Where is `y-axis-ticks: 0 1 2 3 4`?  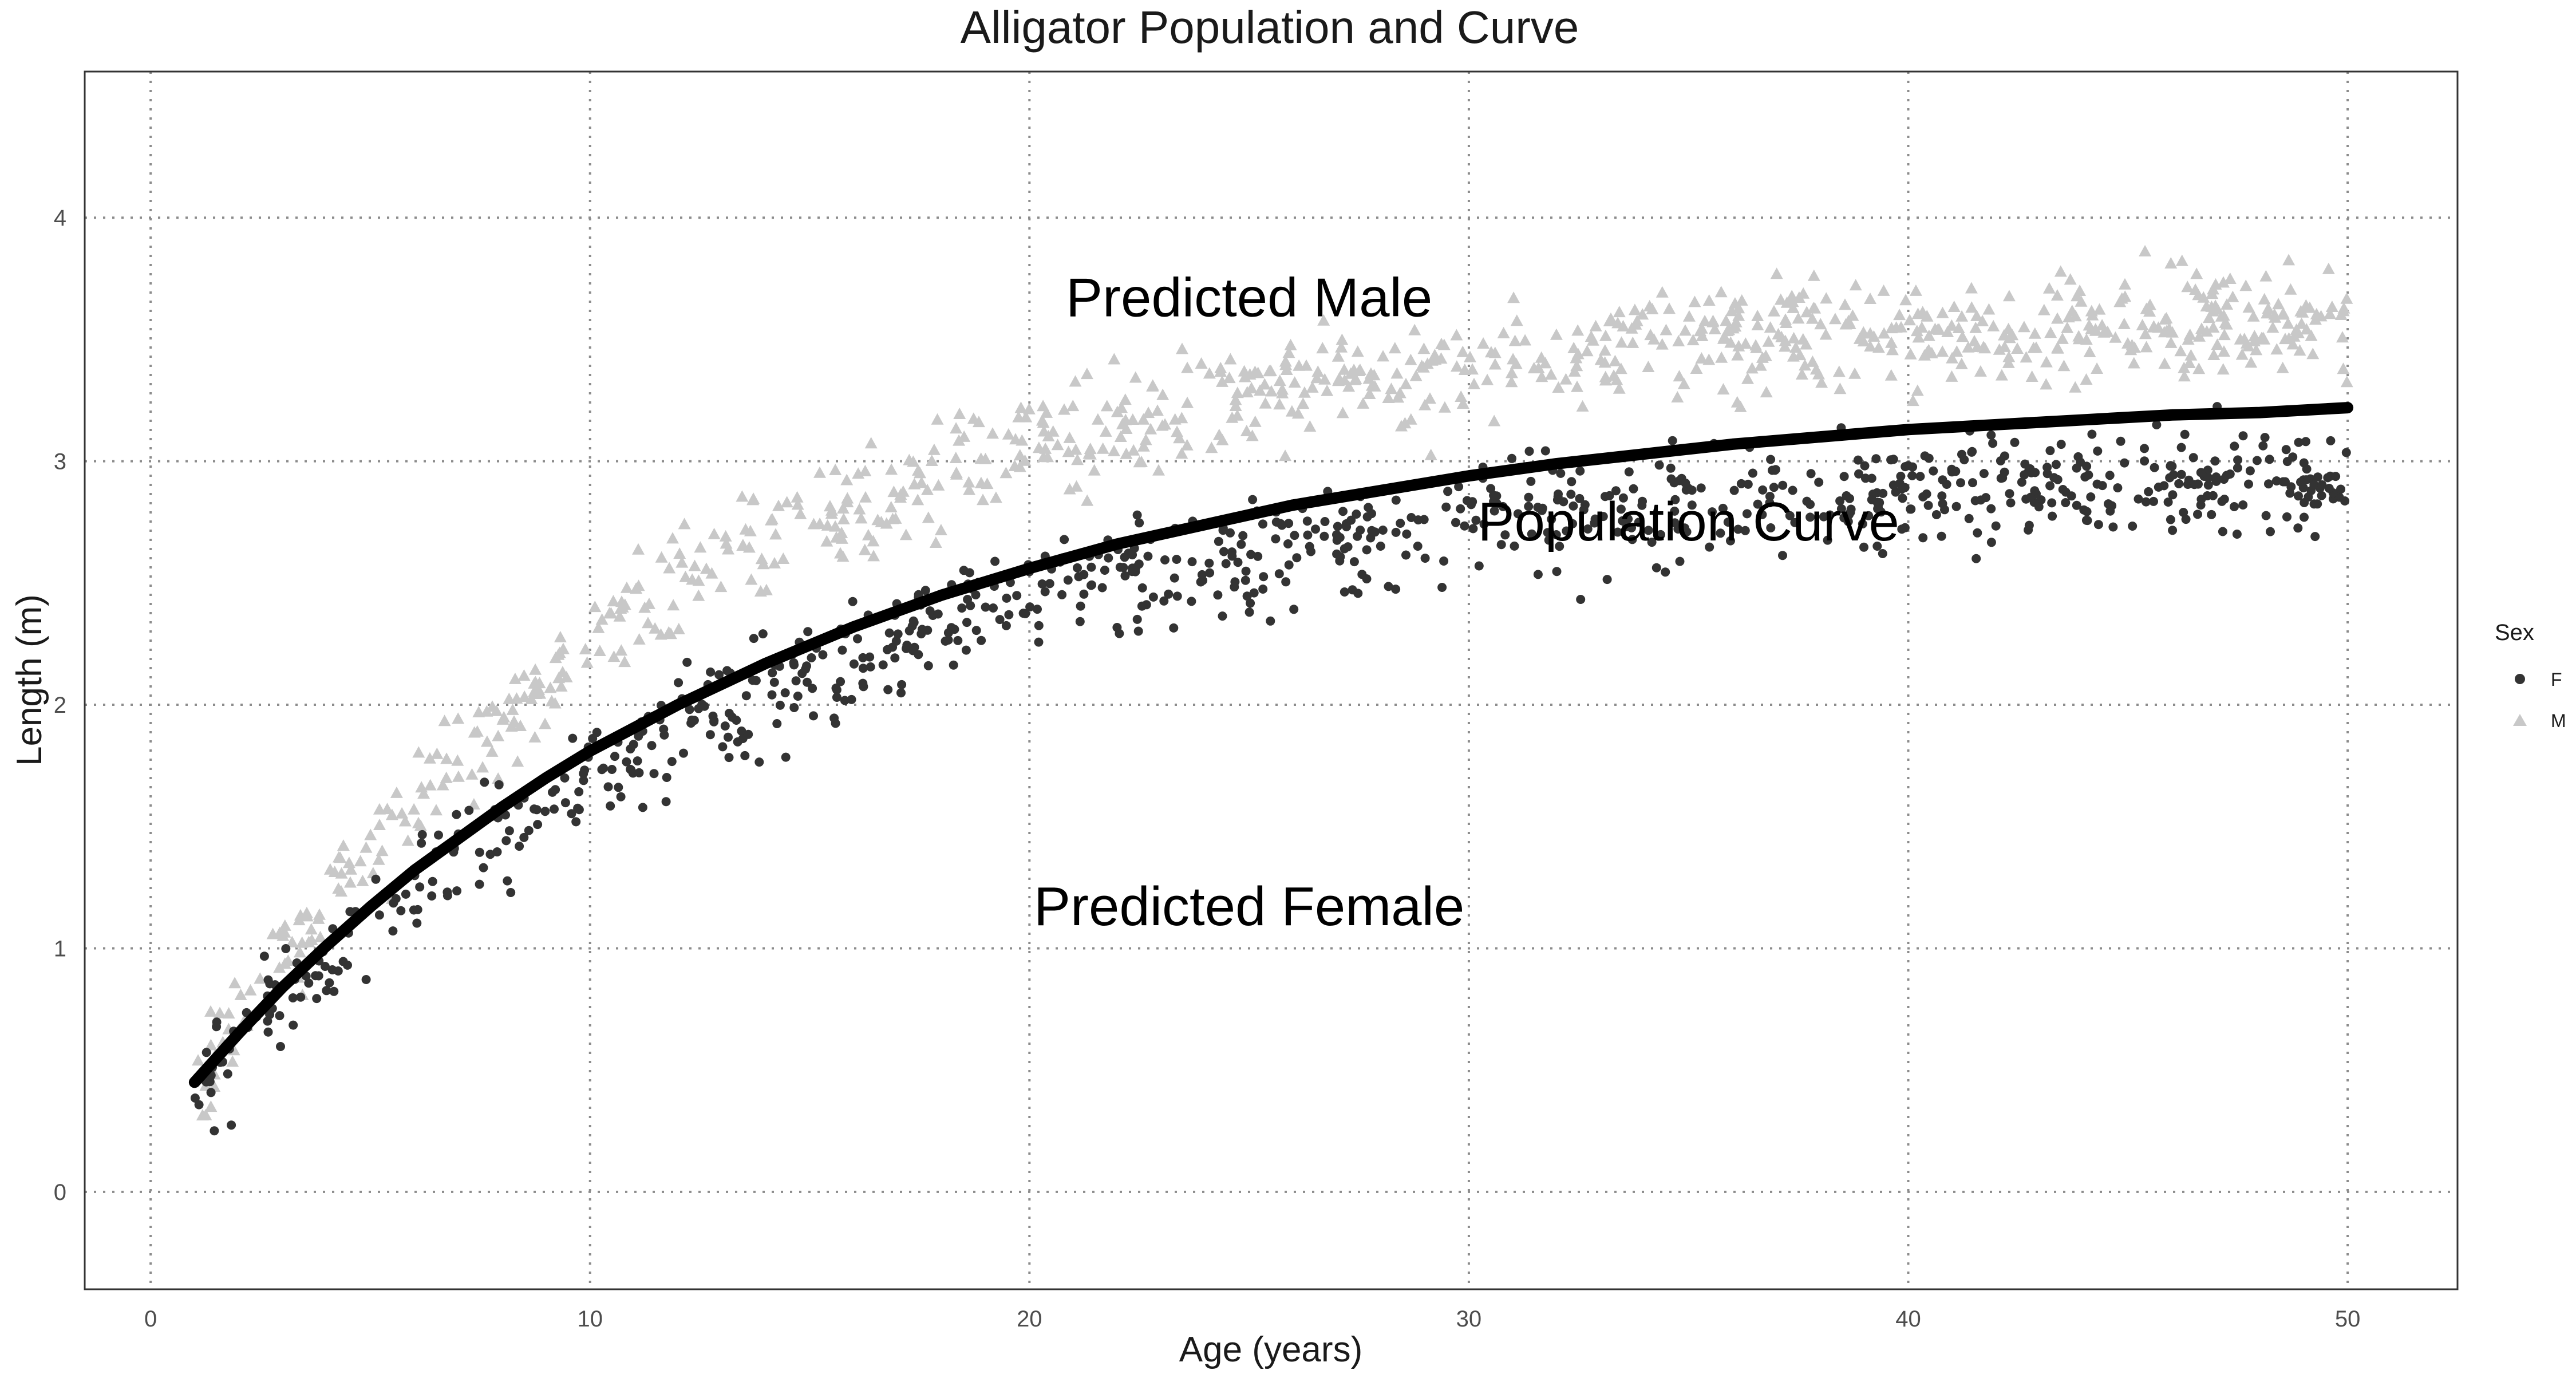
y-axis-ticks: 0 1 2 3 4 is located at coordinates (60, 705).